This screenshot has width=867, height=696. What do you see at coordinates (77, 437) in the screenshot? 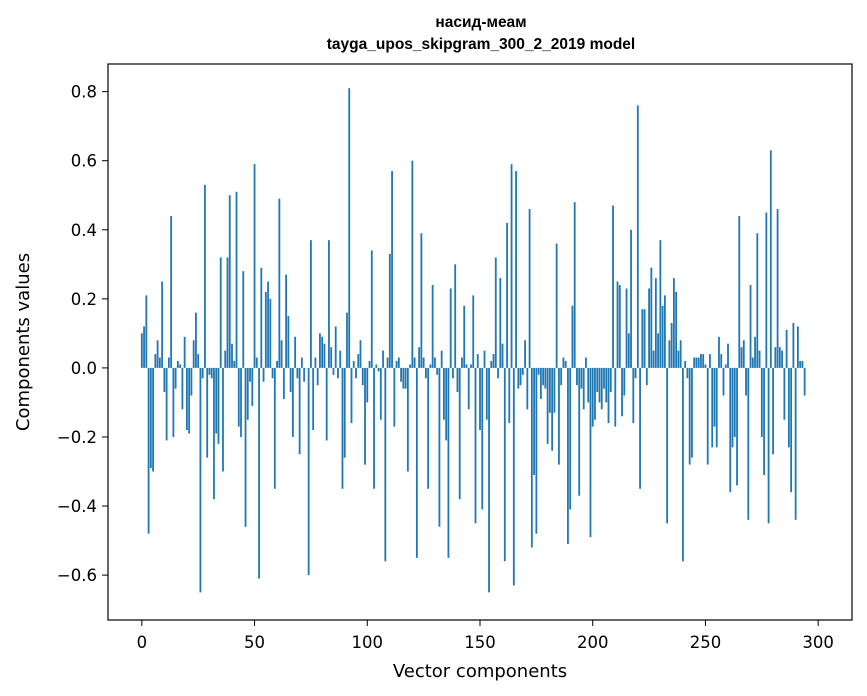
I see `y-tick-label: −0.2` at bounding box center [77, 437].